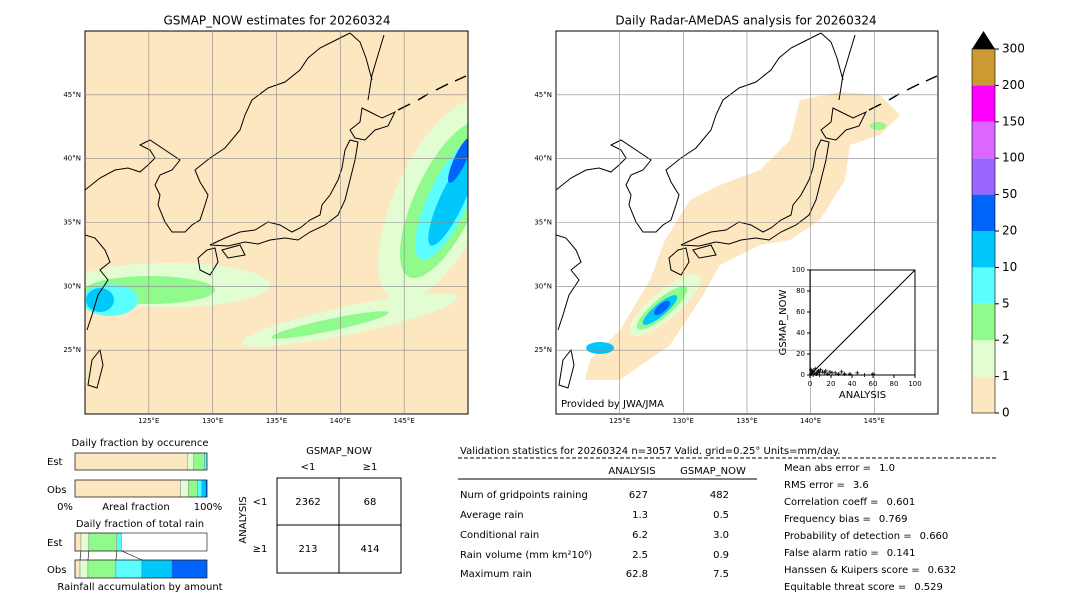 The image size is (1080, 612). Describe the element at coordinates (1013, 49) in the screenshot. I see `colorbar-label: 300` at that location.